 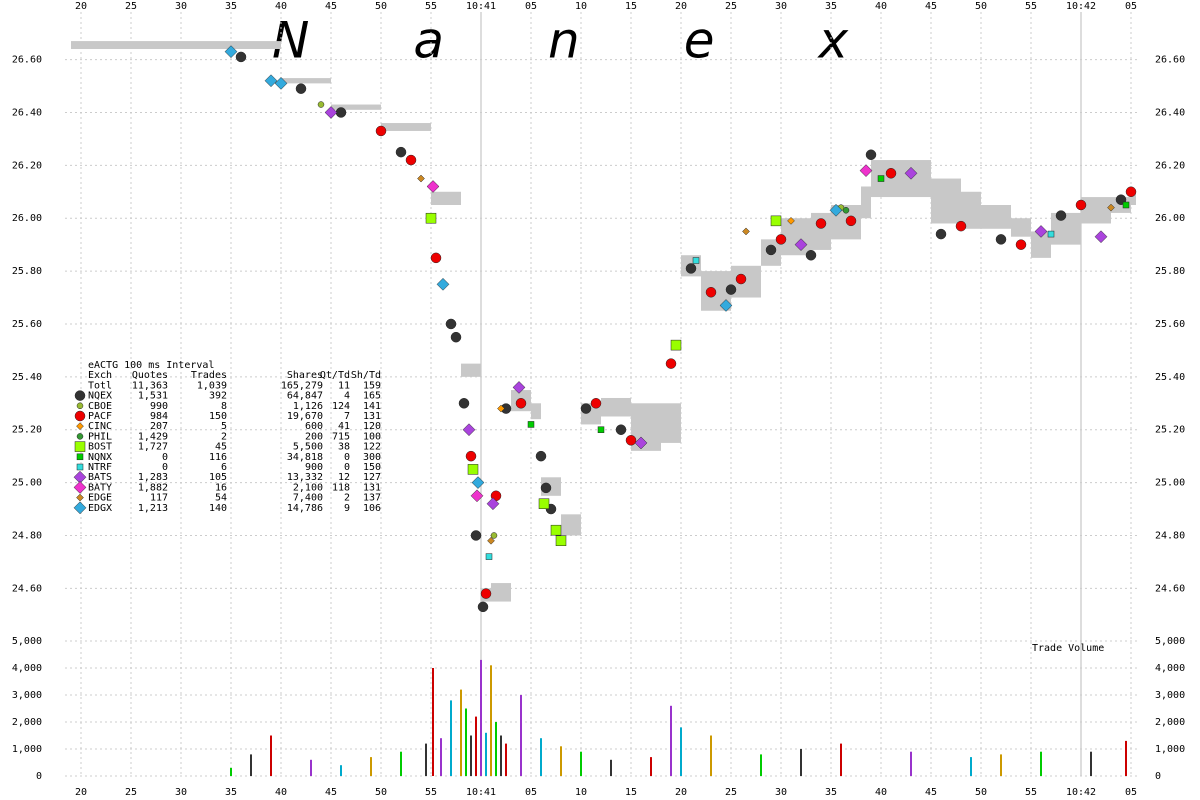 I want to click on stats-cell: 38, so click(x=344, y=447).